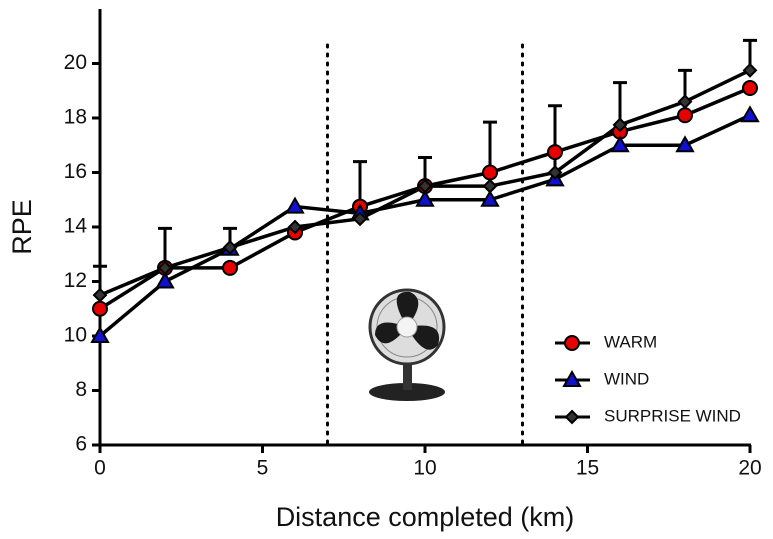  What do you see at coordinates (22, 227) in the screenshot?
I see `y-axis-title: RPE` at bounding box center [22, 227].